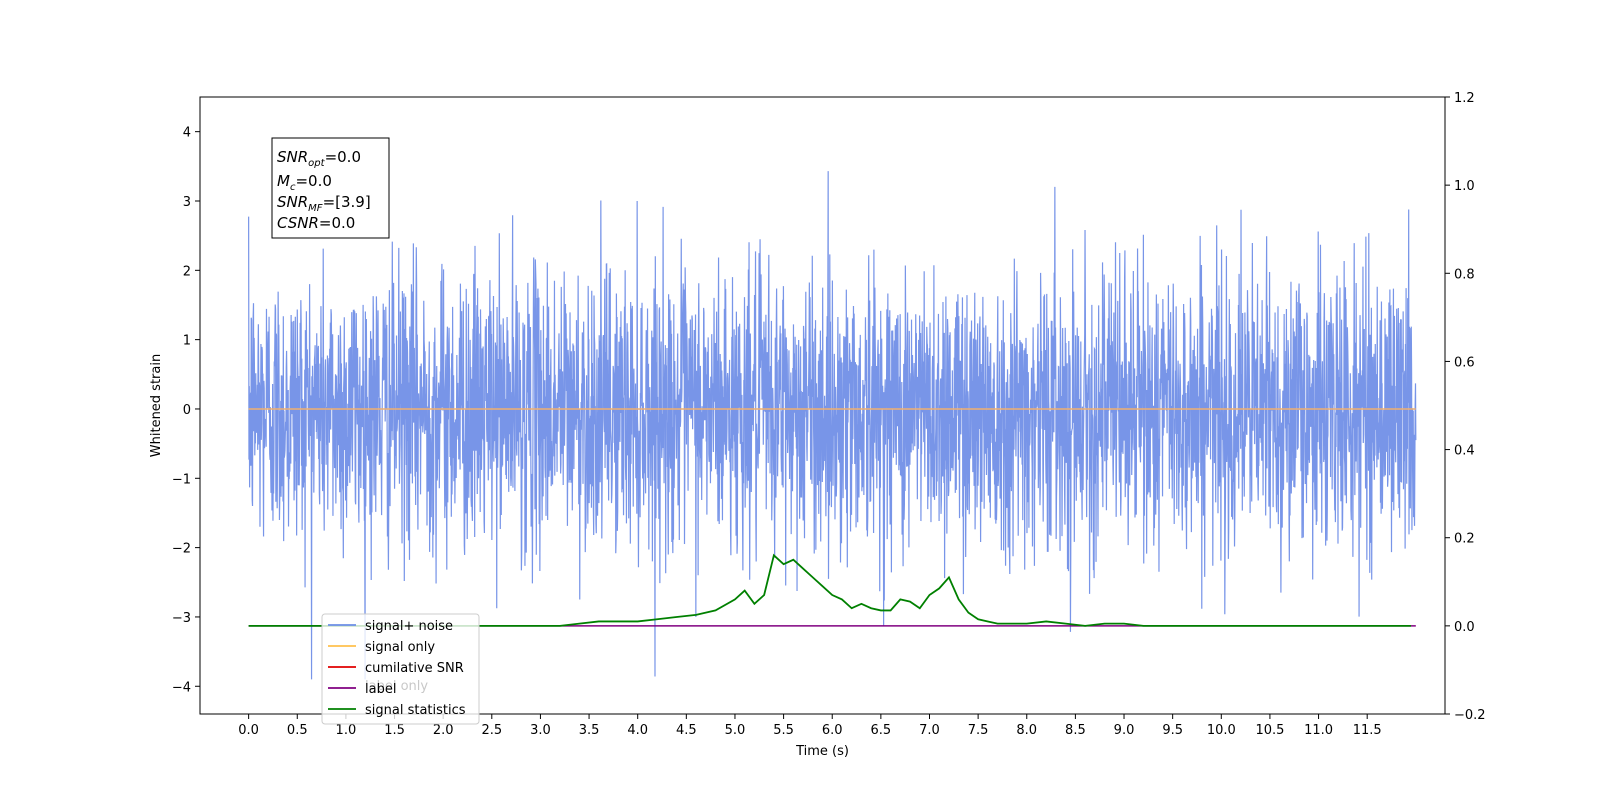 The height and width of the screenshot is (800, 1600). What do you see at coordinates (380, 689) in the screenshot?
I see `legend-label-label: label` at bounding box center [380, 689].